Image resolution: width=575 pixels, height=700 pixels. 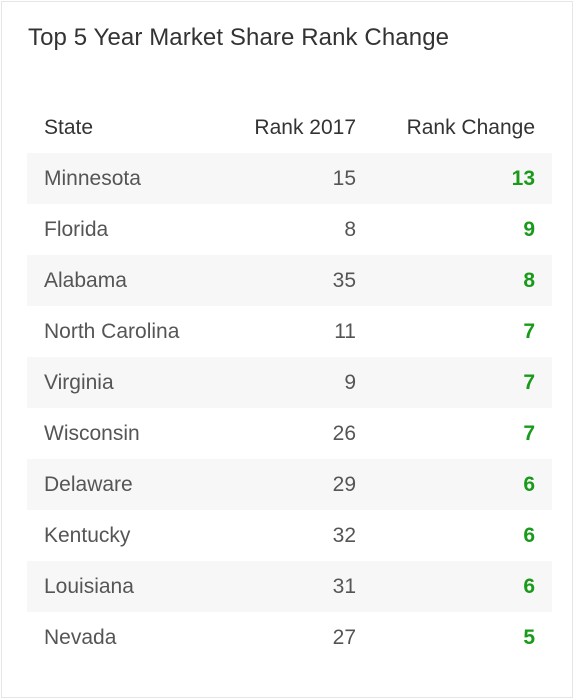 I want to click on state-cell: Florida, so click(x=76, y=229).